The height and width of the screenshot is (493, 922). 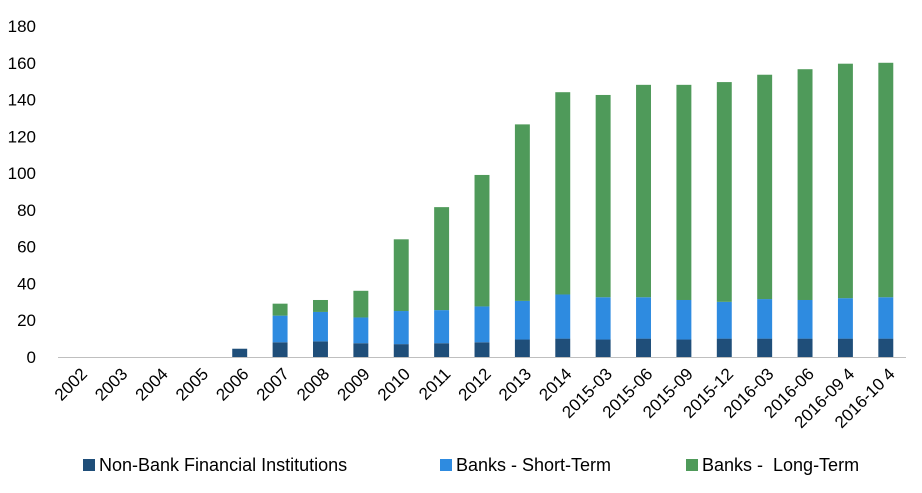 What do you see at coordinates (320, 326) in the screenshot?
I see `bar-segment-series-1-2008` at bounding box center [320, 326].